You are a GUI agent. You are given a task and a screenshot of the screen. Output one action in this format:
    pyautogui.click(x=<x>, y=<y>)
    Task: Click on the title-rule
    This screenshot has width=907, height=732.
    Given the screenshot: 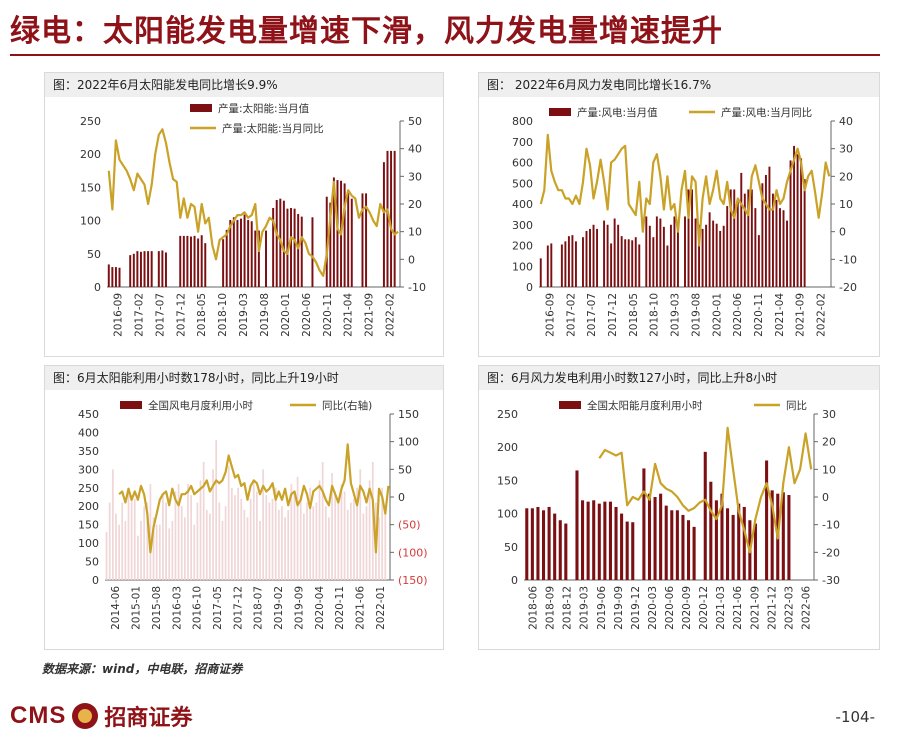 What is the action you would take?
    pyautogui.click(x=445, y=55)
    